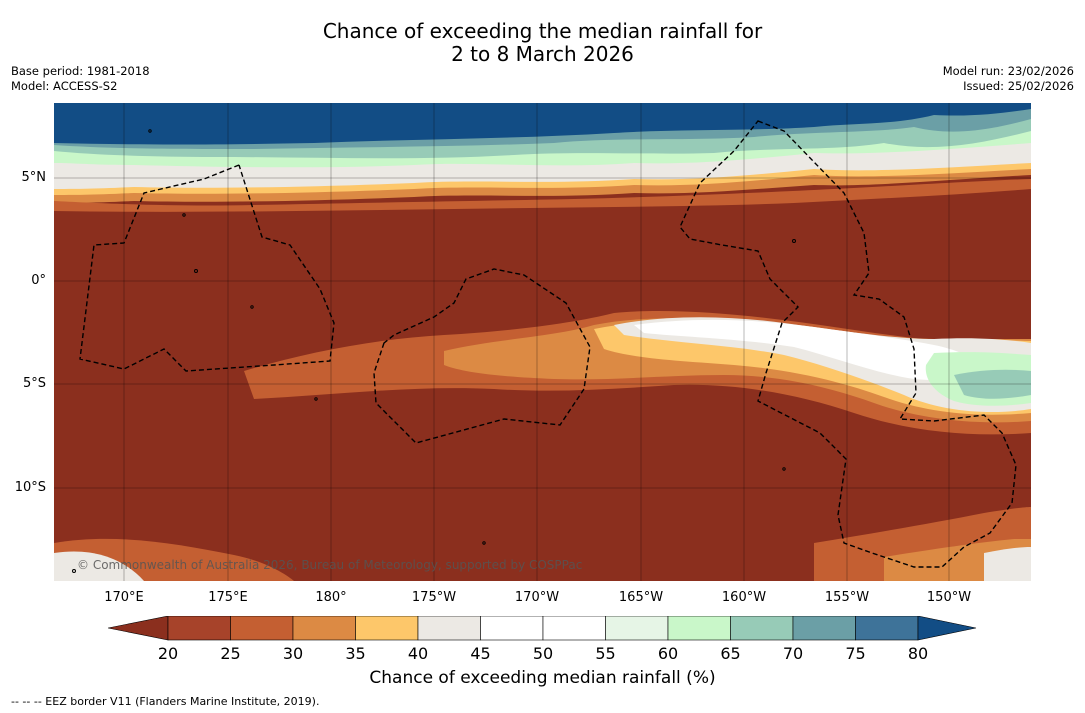  Describe the element at coordinates (855, 653) in the screenshot. I see `colorbar-tick-75: 75` at that location.